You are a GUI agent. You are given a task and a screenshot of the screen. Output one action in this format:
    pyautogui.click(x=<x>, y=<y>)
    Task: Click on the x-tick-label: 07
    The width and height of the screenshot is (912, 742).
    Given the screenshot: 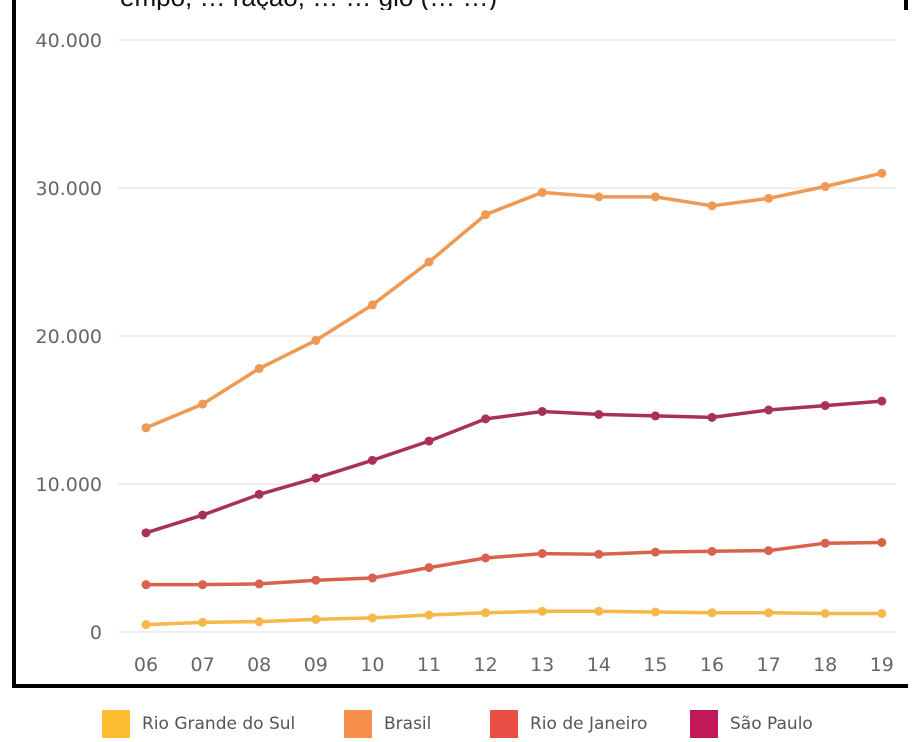 What is the action you would take?
    pyautogui.click(x=203, y=665)
    